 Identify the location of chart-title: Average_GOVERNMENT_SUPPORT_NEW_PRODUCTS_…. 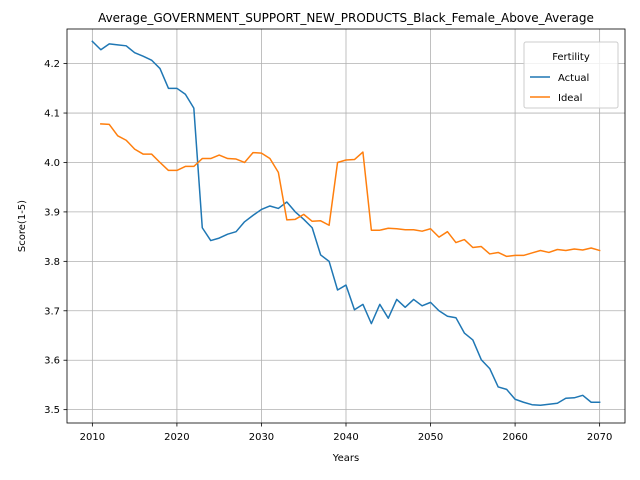
(346, 18).